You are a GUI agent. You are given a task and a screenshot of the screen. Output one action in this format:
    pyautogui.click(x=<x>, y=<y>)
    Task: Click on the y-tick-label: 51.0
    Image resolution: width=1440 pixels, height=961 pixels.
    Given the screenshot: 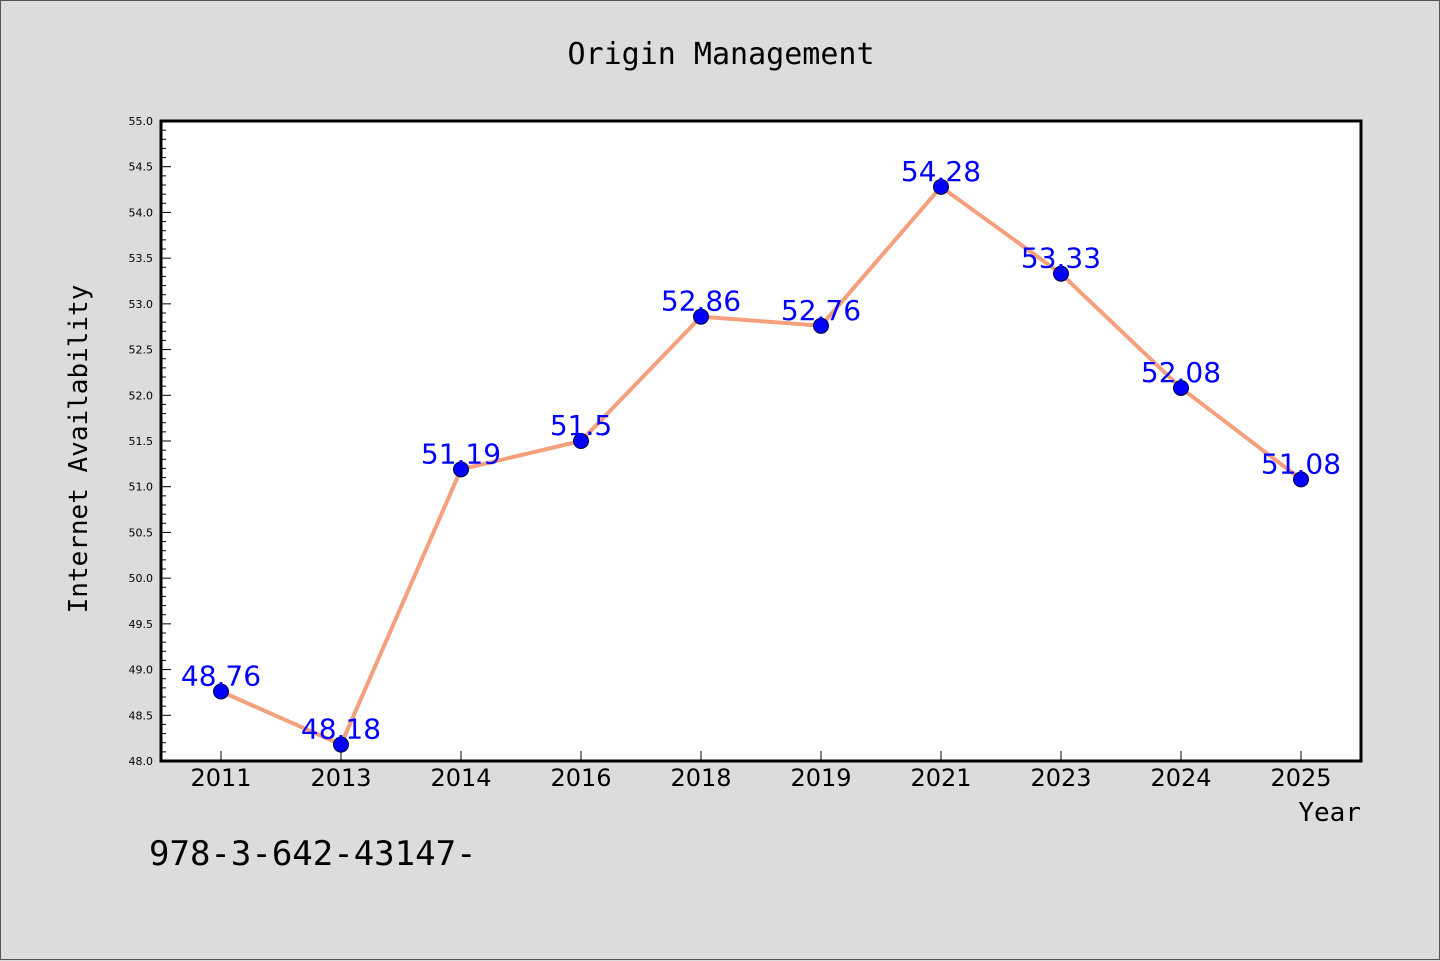 What is the action you would take?
    pyautogui.click(x=141, y=487)
    